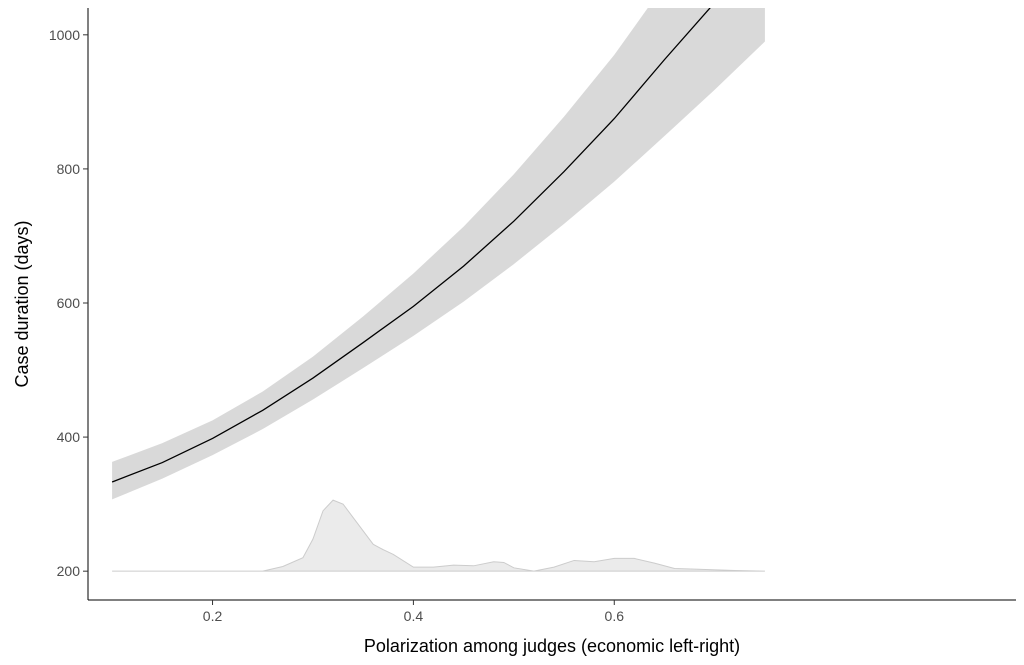 This screenshot has width=1024, height=665. Describe the element at coordinates (69, 571) in the screenshot. I see `y-tick-label: 200` at that location.